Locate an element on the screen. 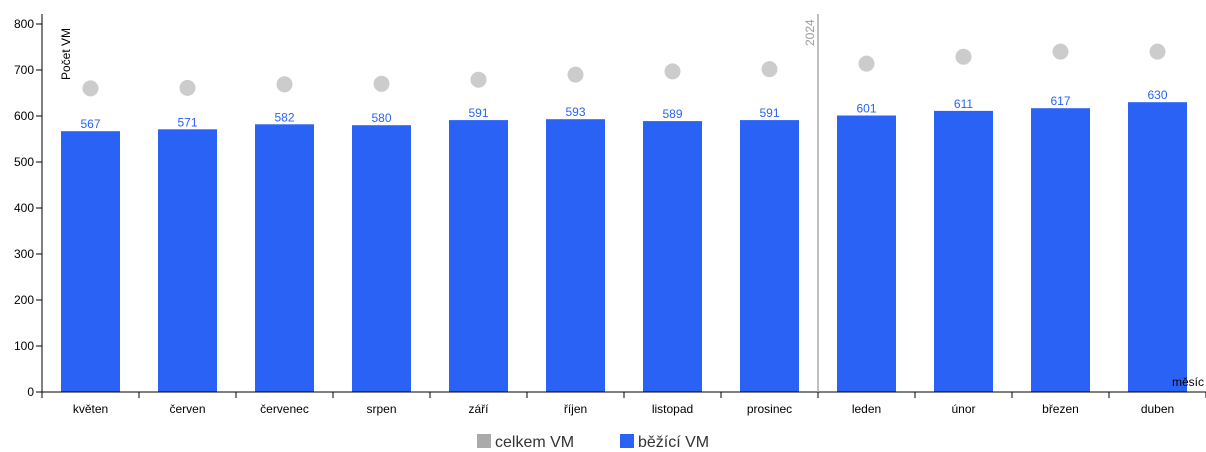 The width and height of the screenshot is (1206, 452). x-tick-label: červenec is located at coordinates (284, 409).